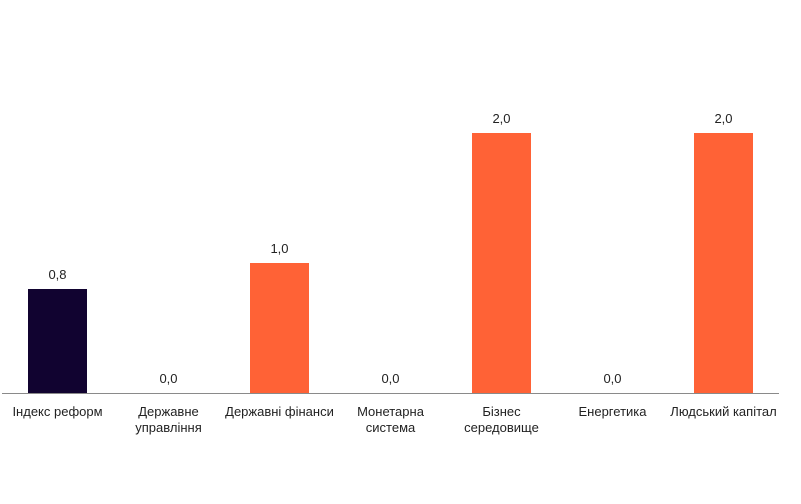  Describe the element at coordinates (501, 427) in the screenshot. I see `category-label-4-line-1: середовище` at that location.